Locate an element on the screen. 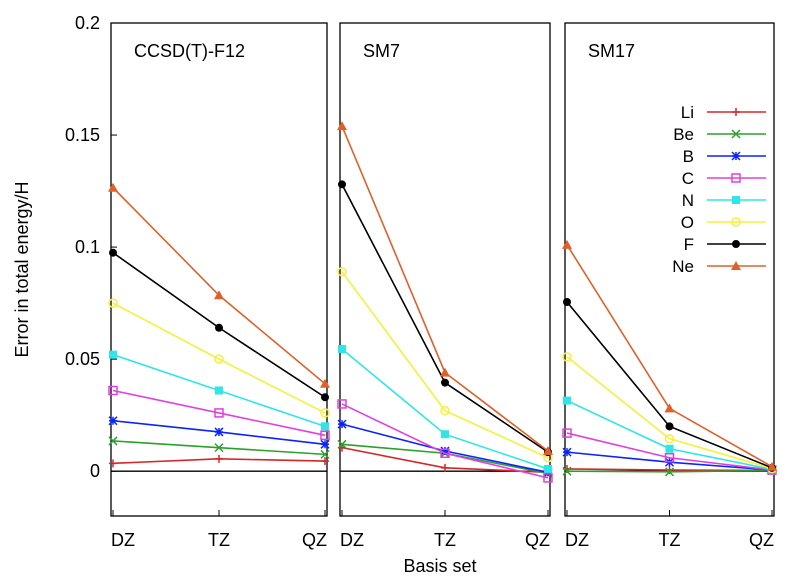 The width and height of the screenshot is (800, 585). y-tick-label: 0.15 is located at coordinates (82, 135).